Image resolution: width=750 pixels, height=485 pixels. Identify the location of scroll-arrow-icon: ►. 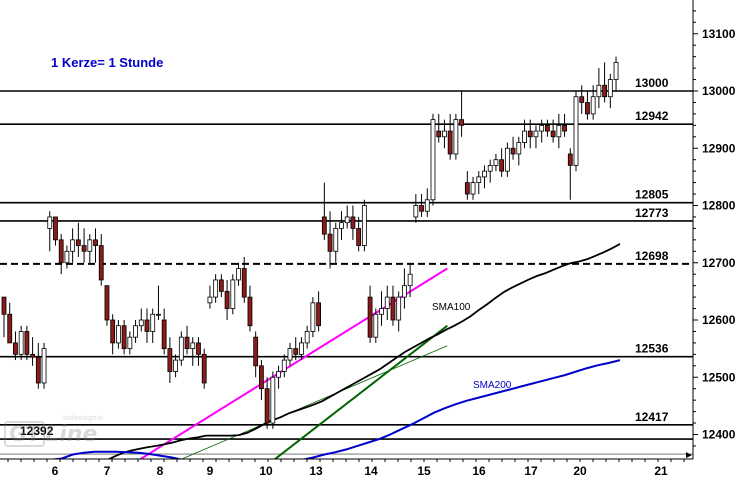
(689, 455).